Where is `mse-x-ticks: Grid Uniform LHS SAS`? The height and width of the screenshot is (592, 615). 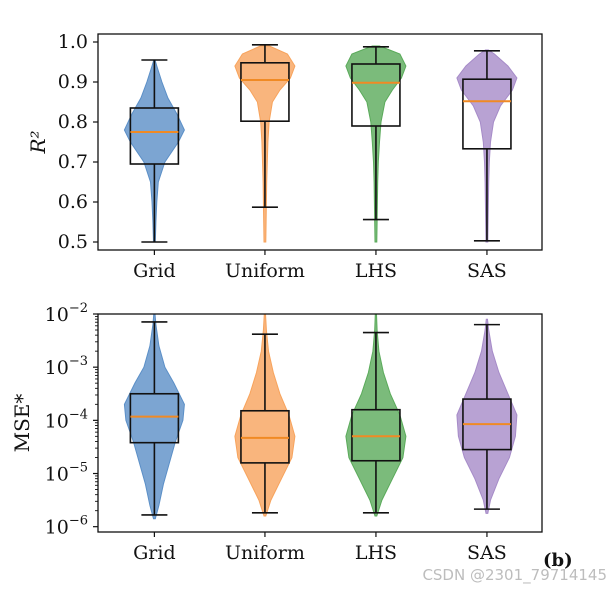
mse-x-ticks: Grid Uniform LHS SAS is located at coordinates (320, 548).